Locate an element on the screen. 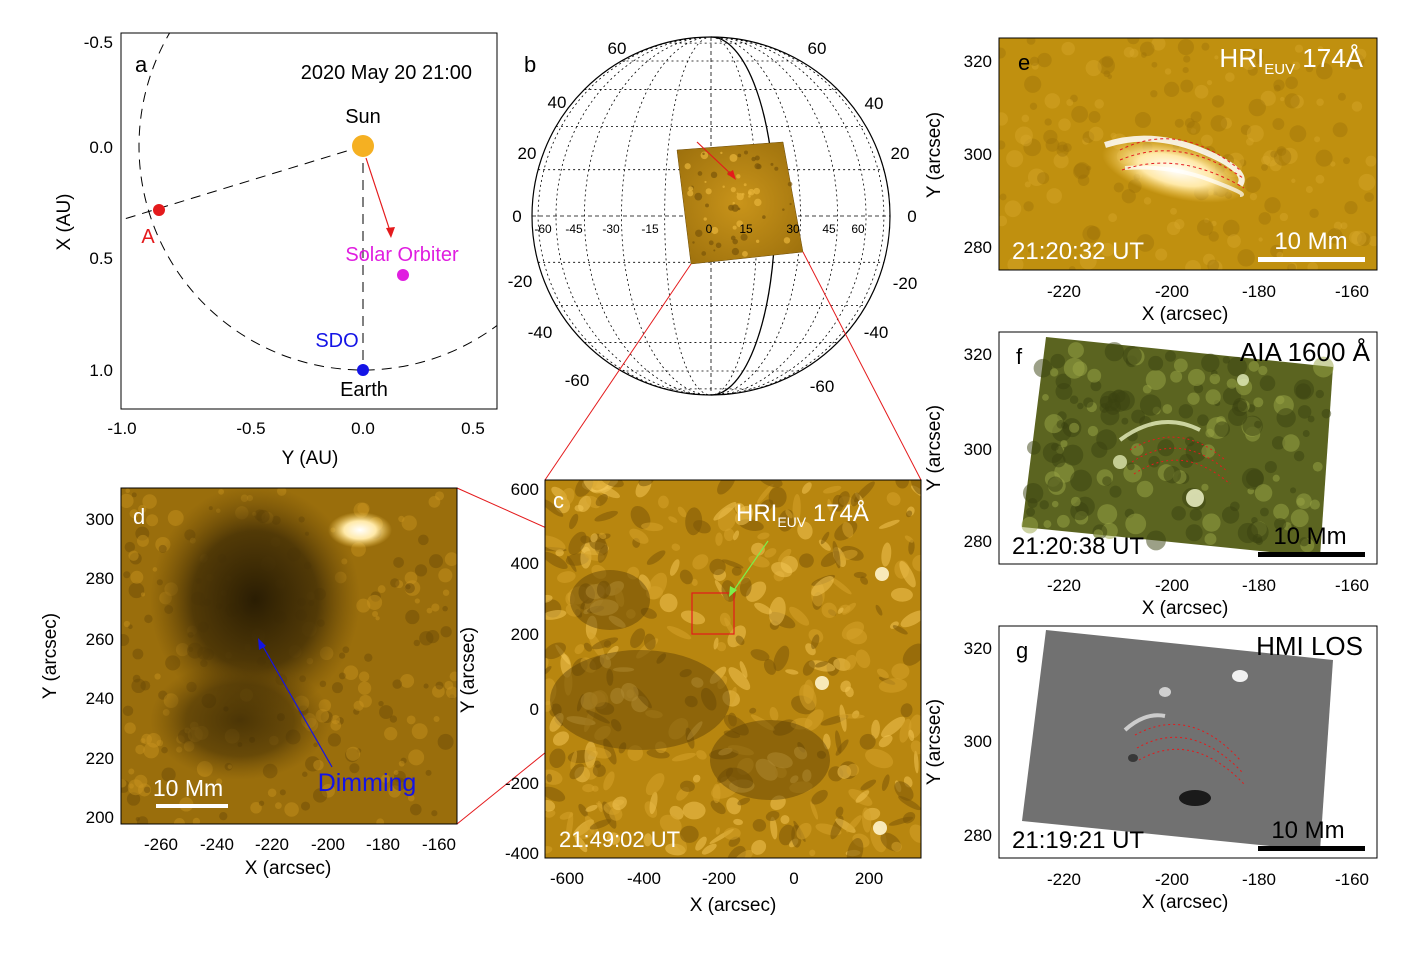 The width and height of the screenshot is (1408, 956). c-ytick-4: -200 is located at coordinates (522, 783).